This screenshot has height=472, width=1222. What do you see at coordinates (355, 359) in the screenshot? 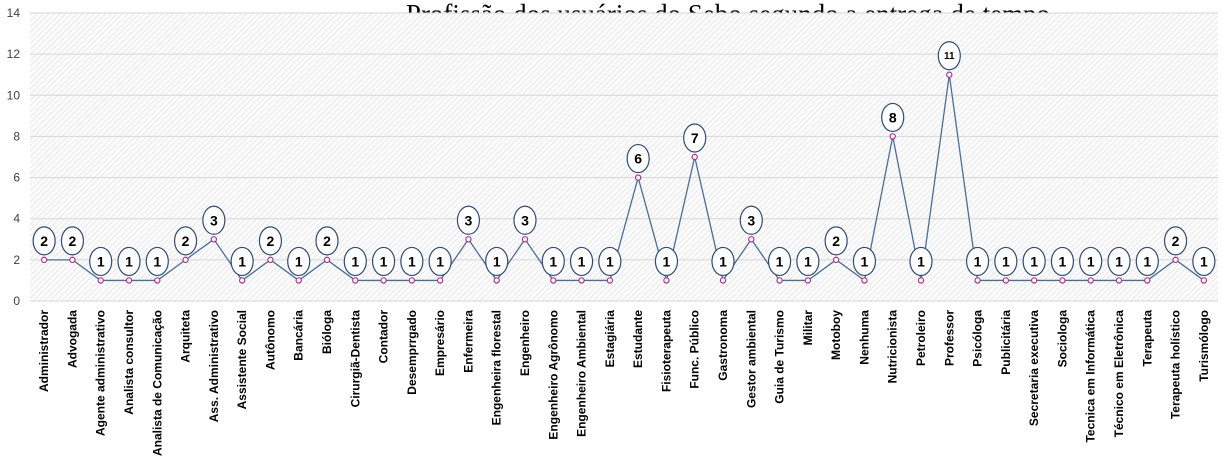
I see `x-tick-label: Cirurgiã-Dentista` at bounding box center [355, 359].